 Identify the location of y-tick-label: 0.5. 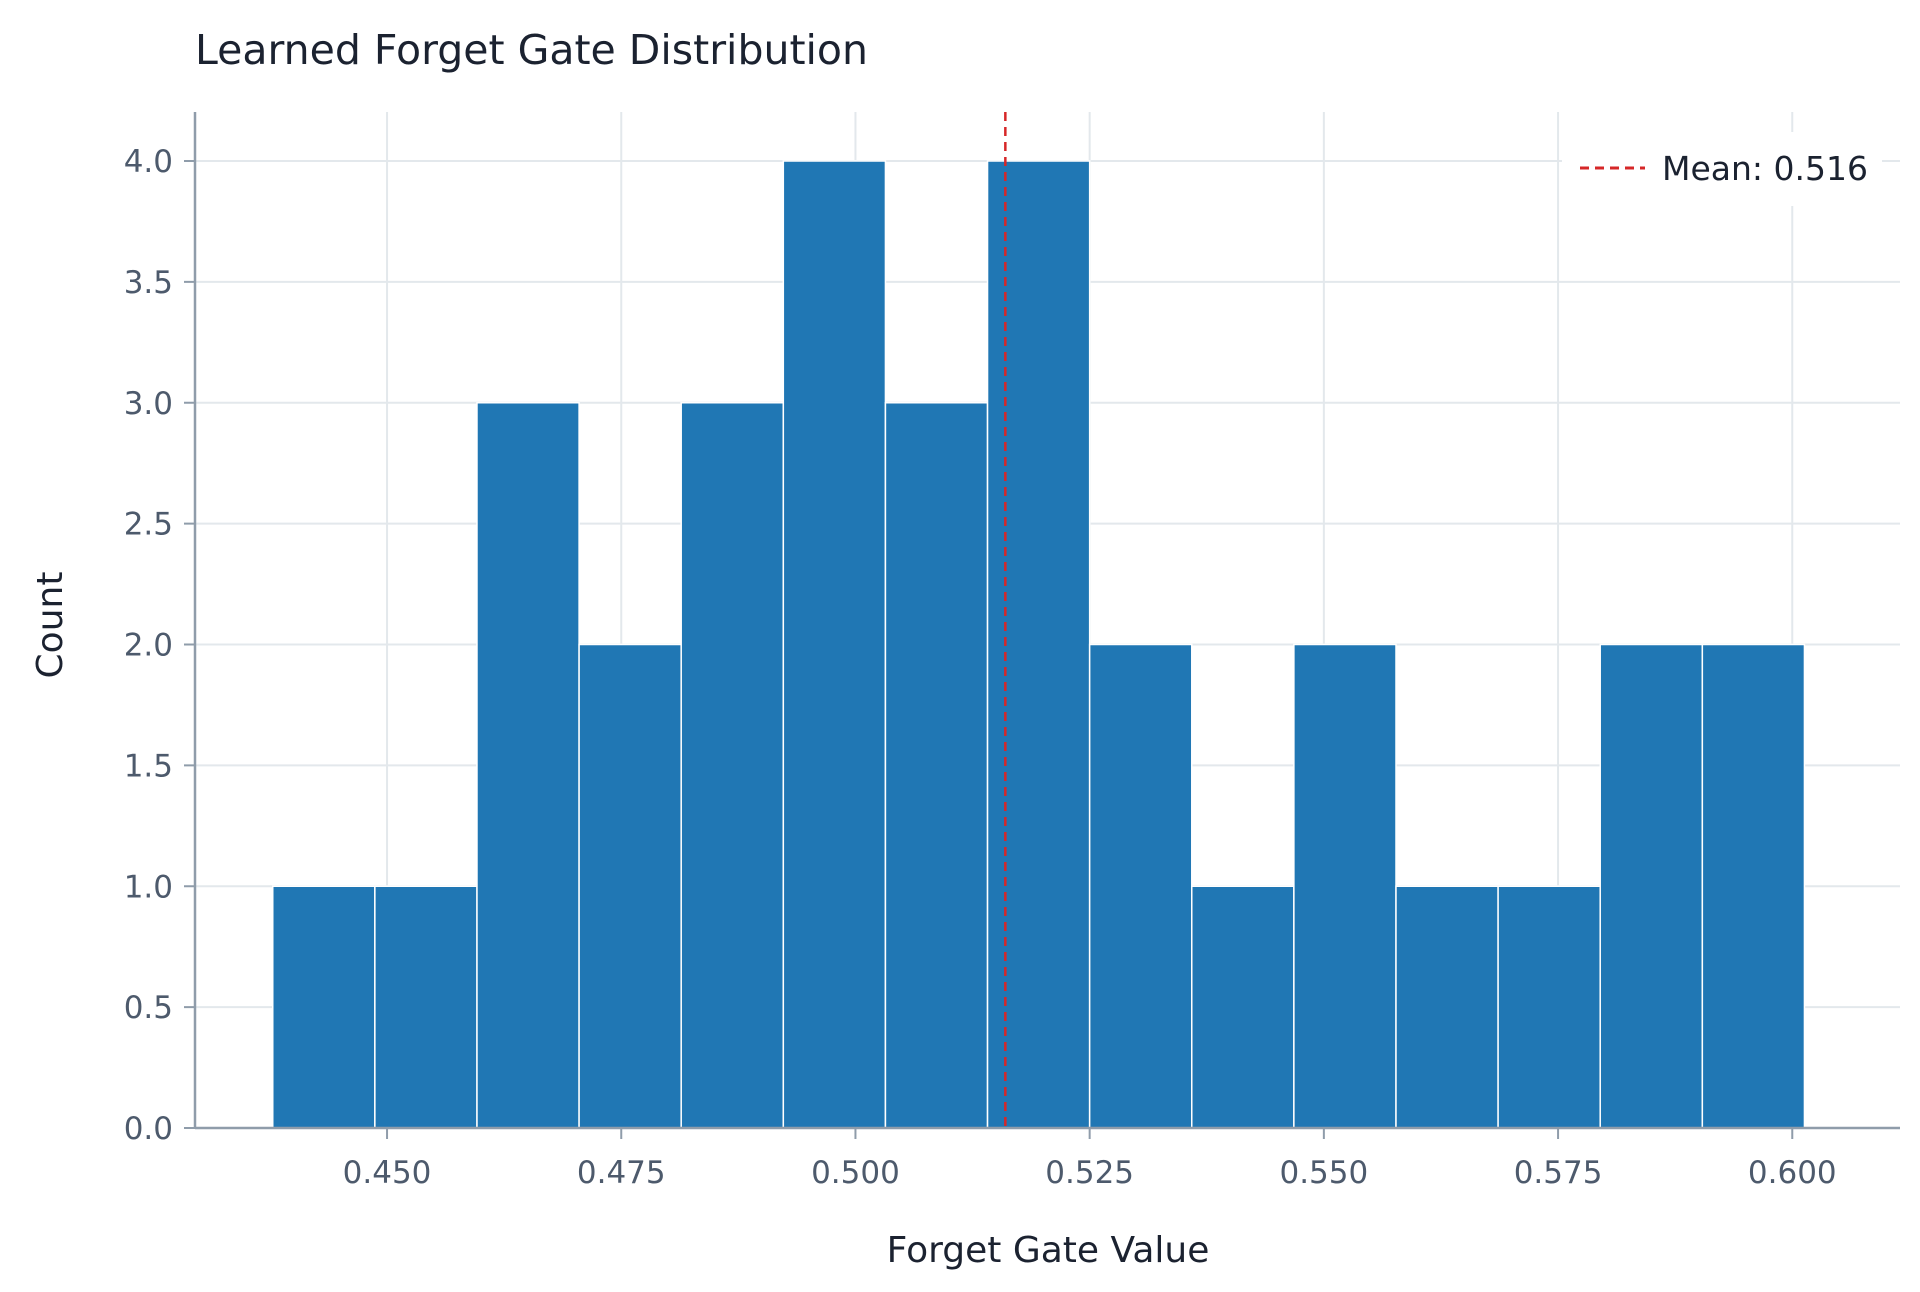
(148, 1008).